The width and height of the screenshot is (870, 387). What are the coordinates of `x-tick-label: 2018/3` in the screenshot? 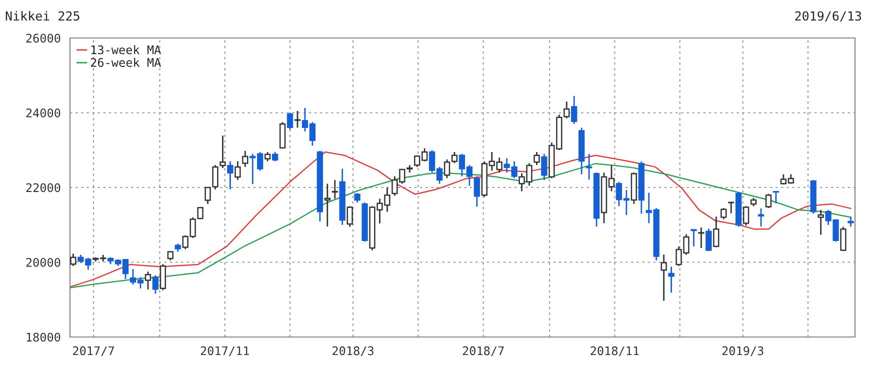 It's located at (353, 351).